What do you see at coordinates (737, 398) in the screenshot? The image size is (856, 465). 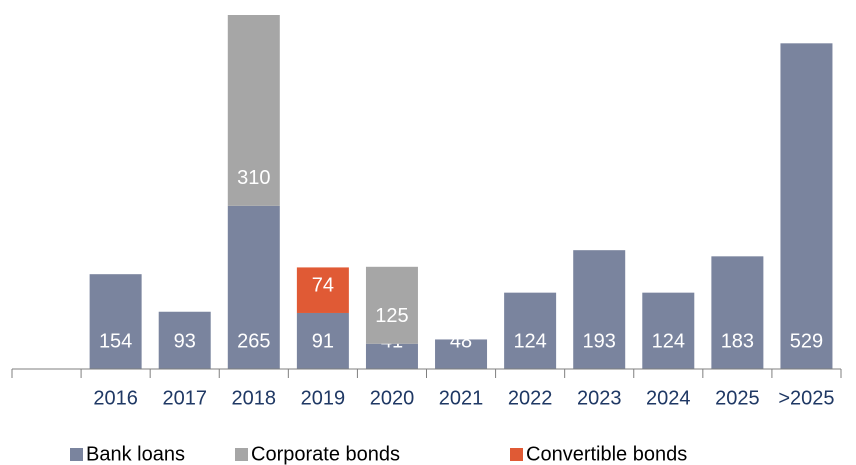 I see `x-tick-label: 2025` at bounding box center [737, 398].